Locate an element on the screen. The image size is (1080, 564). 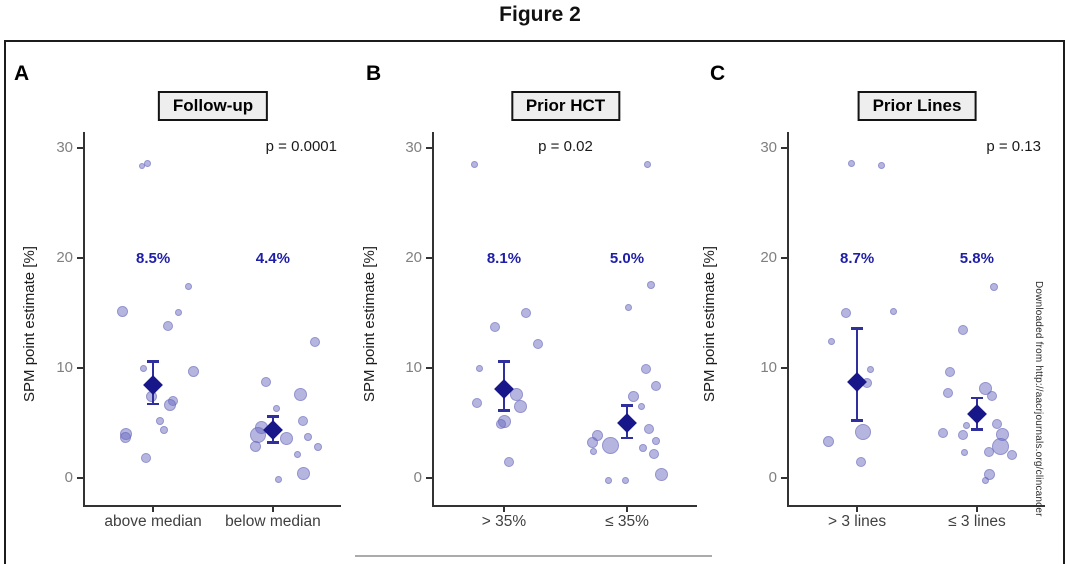
strip-title-B: Prior HCT is located at coordinates (565, 106).